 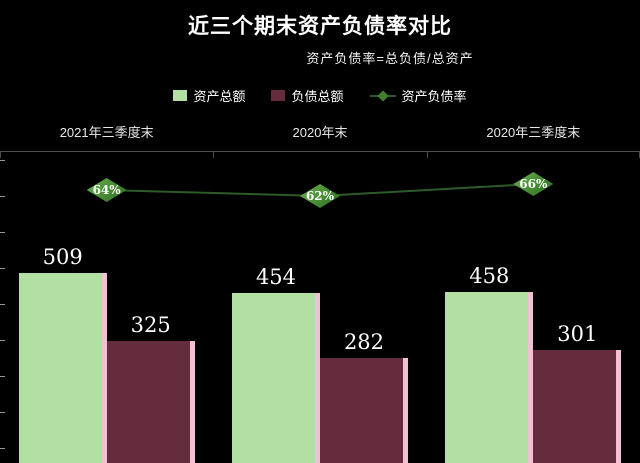 I want to click on liabilities-value-label-2: 301, so click(x=577, y=334).